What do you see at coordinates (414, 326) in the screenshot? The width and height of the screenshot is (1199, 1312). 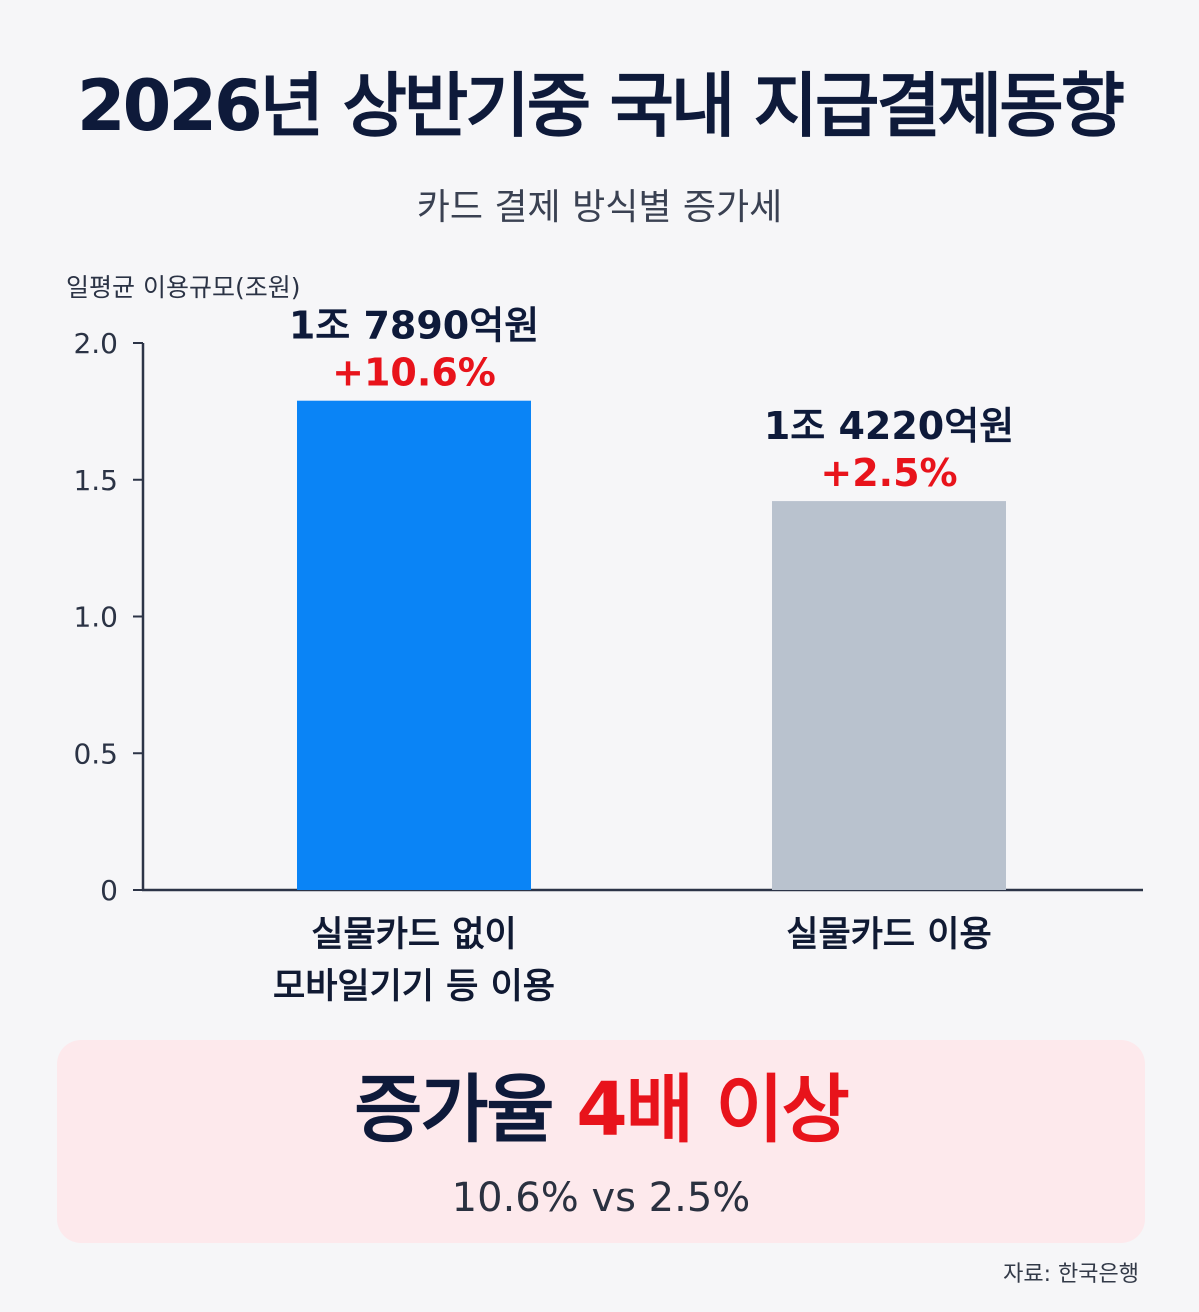 I see `bar-value-label-0: 1조 7890억원` at bounding box center [414, 326].